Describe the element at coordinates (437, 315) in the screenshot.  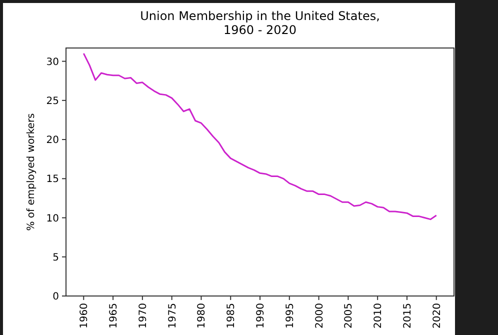
I see `x-tick-label: 2020` at that location.